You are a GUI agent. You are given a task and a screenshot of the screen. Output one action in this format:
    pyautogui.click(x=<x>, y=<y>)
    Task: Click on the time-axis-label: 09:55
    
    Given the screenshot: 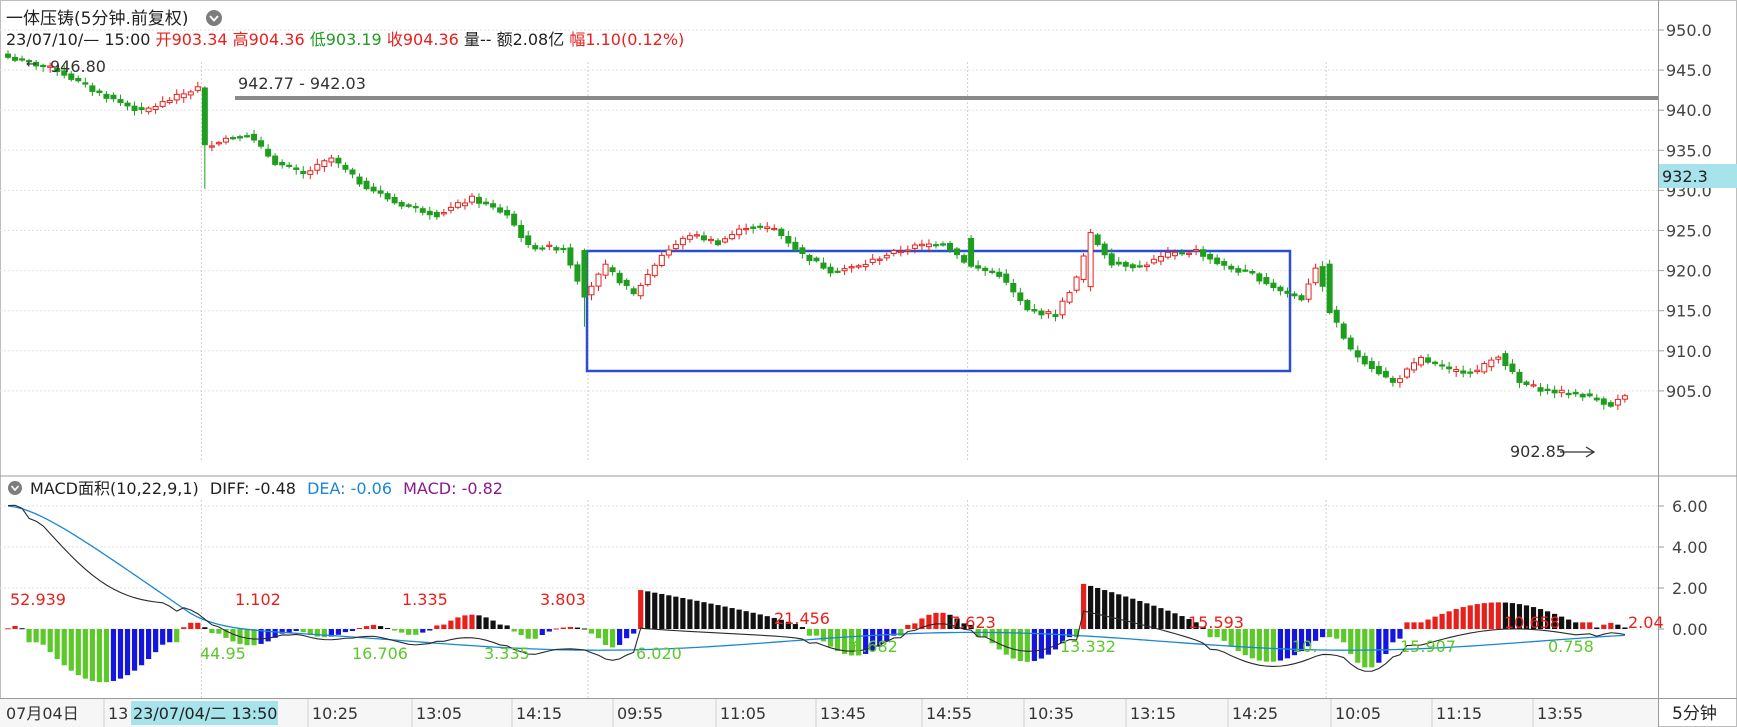 What is the action you would take?
    pyautogui.click(x=640, y=713)
    